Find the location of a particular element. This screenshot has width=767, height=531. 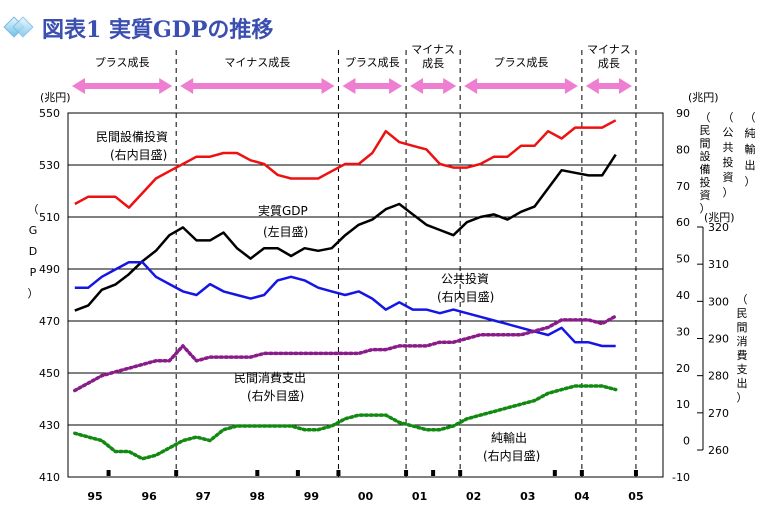

x-tick-label: 95 is located at coordinates (94, 496).